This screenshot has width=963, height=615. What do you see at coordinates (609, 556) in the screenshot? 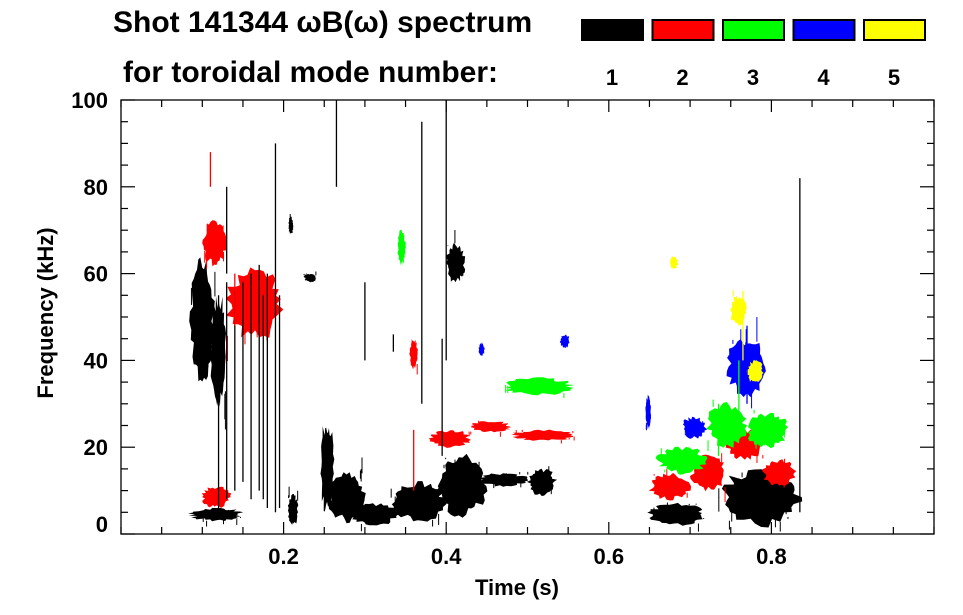
I see `x-tick-label: 0.6` at bounding box center [609, 556].